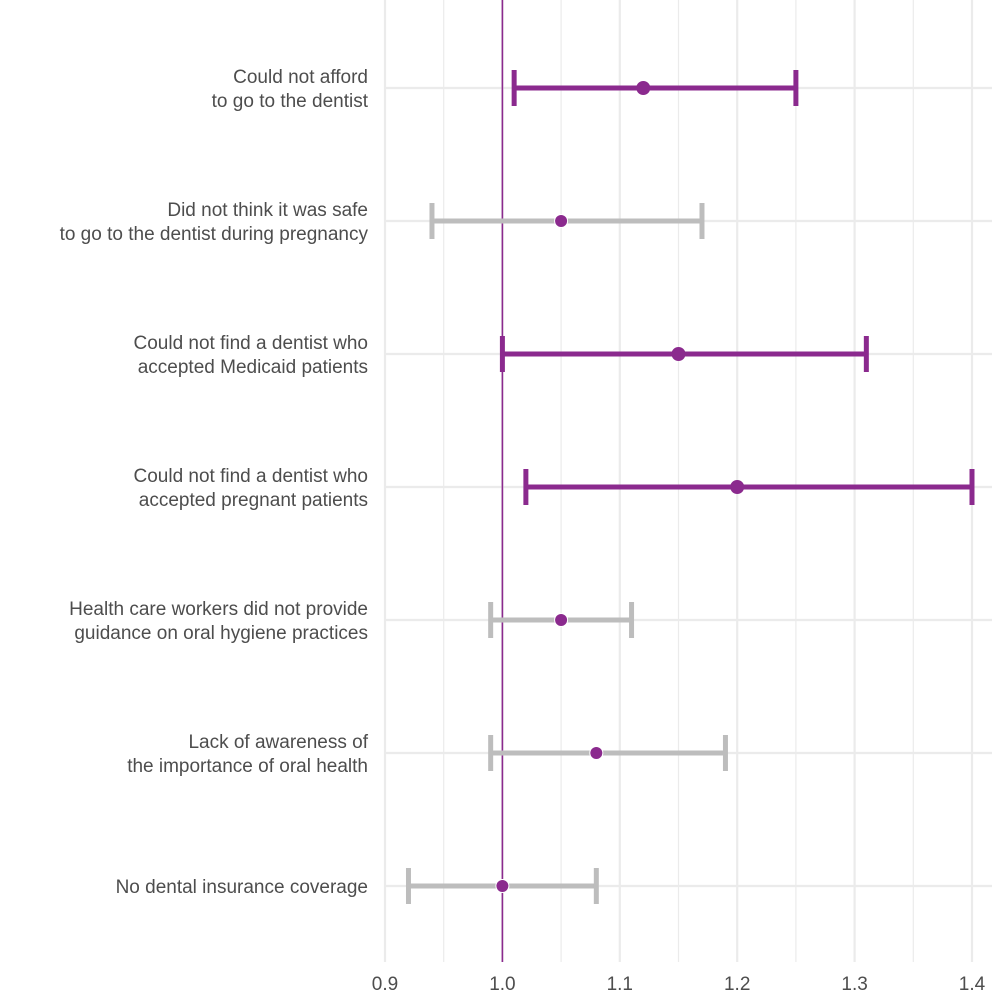 The image size is (992, 997). What do you see at coordinates (385, 984) in the screenshot?
I see `x-tick-label: 0.9` at bounding box center [385, 984].